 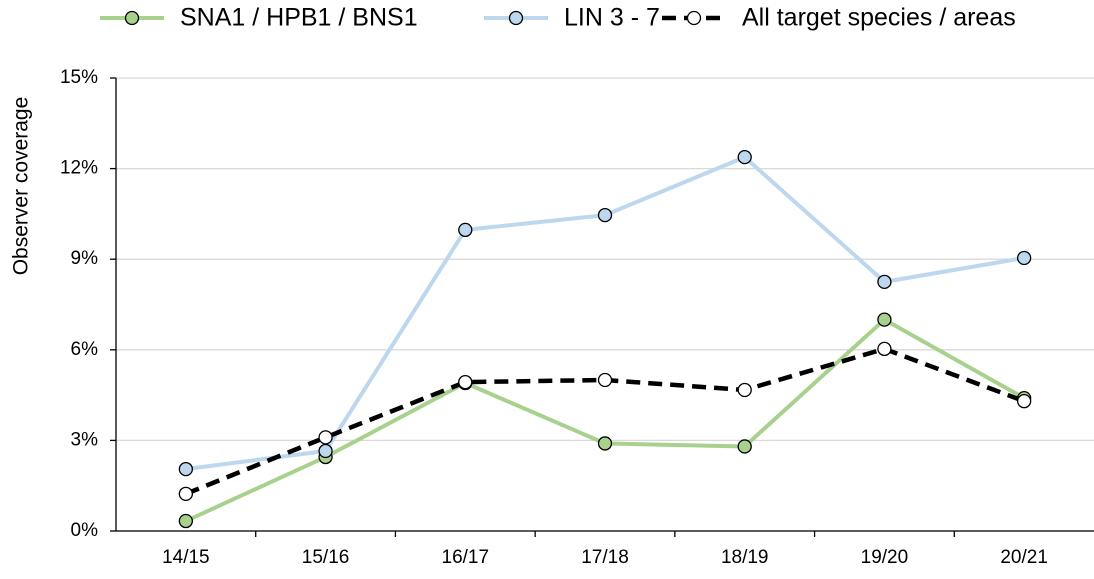 What do you see at coordinates (79, 168) in the screenshot?
I see `y-tick-label: 12%` at bounding box center [79, 168].